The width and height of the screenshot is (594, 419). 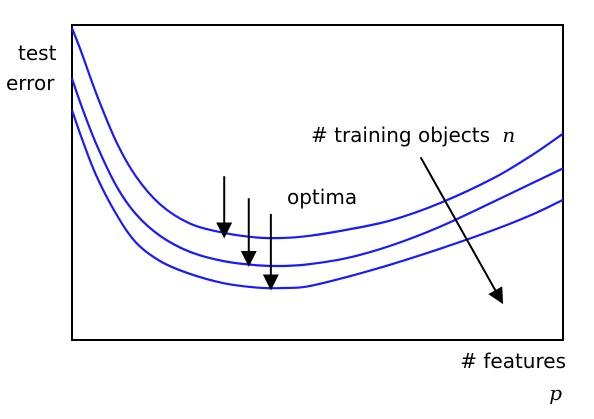 I want to click on training-objects-arrow, so click(x=461, y=230).